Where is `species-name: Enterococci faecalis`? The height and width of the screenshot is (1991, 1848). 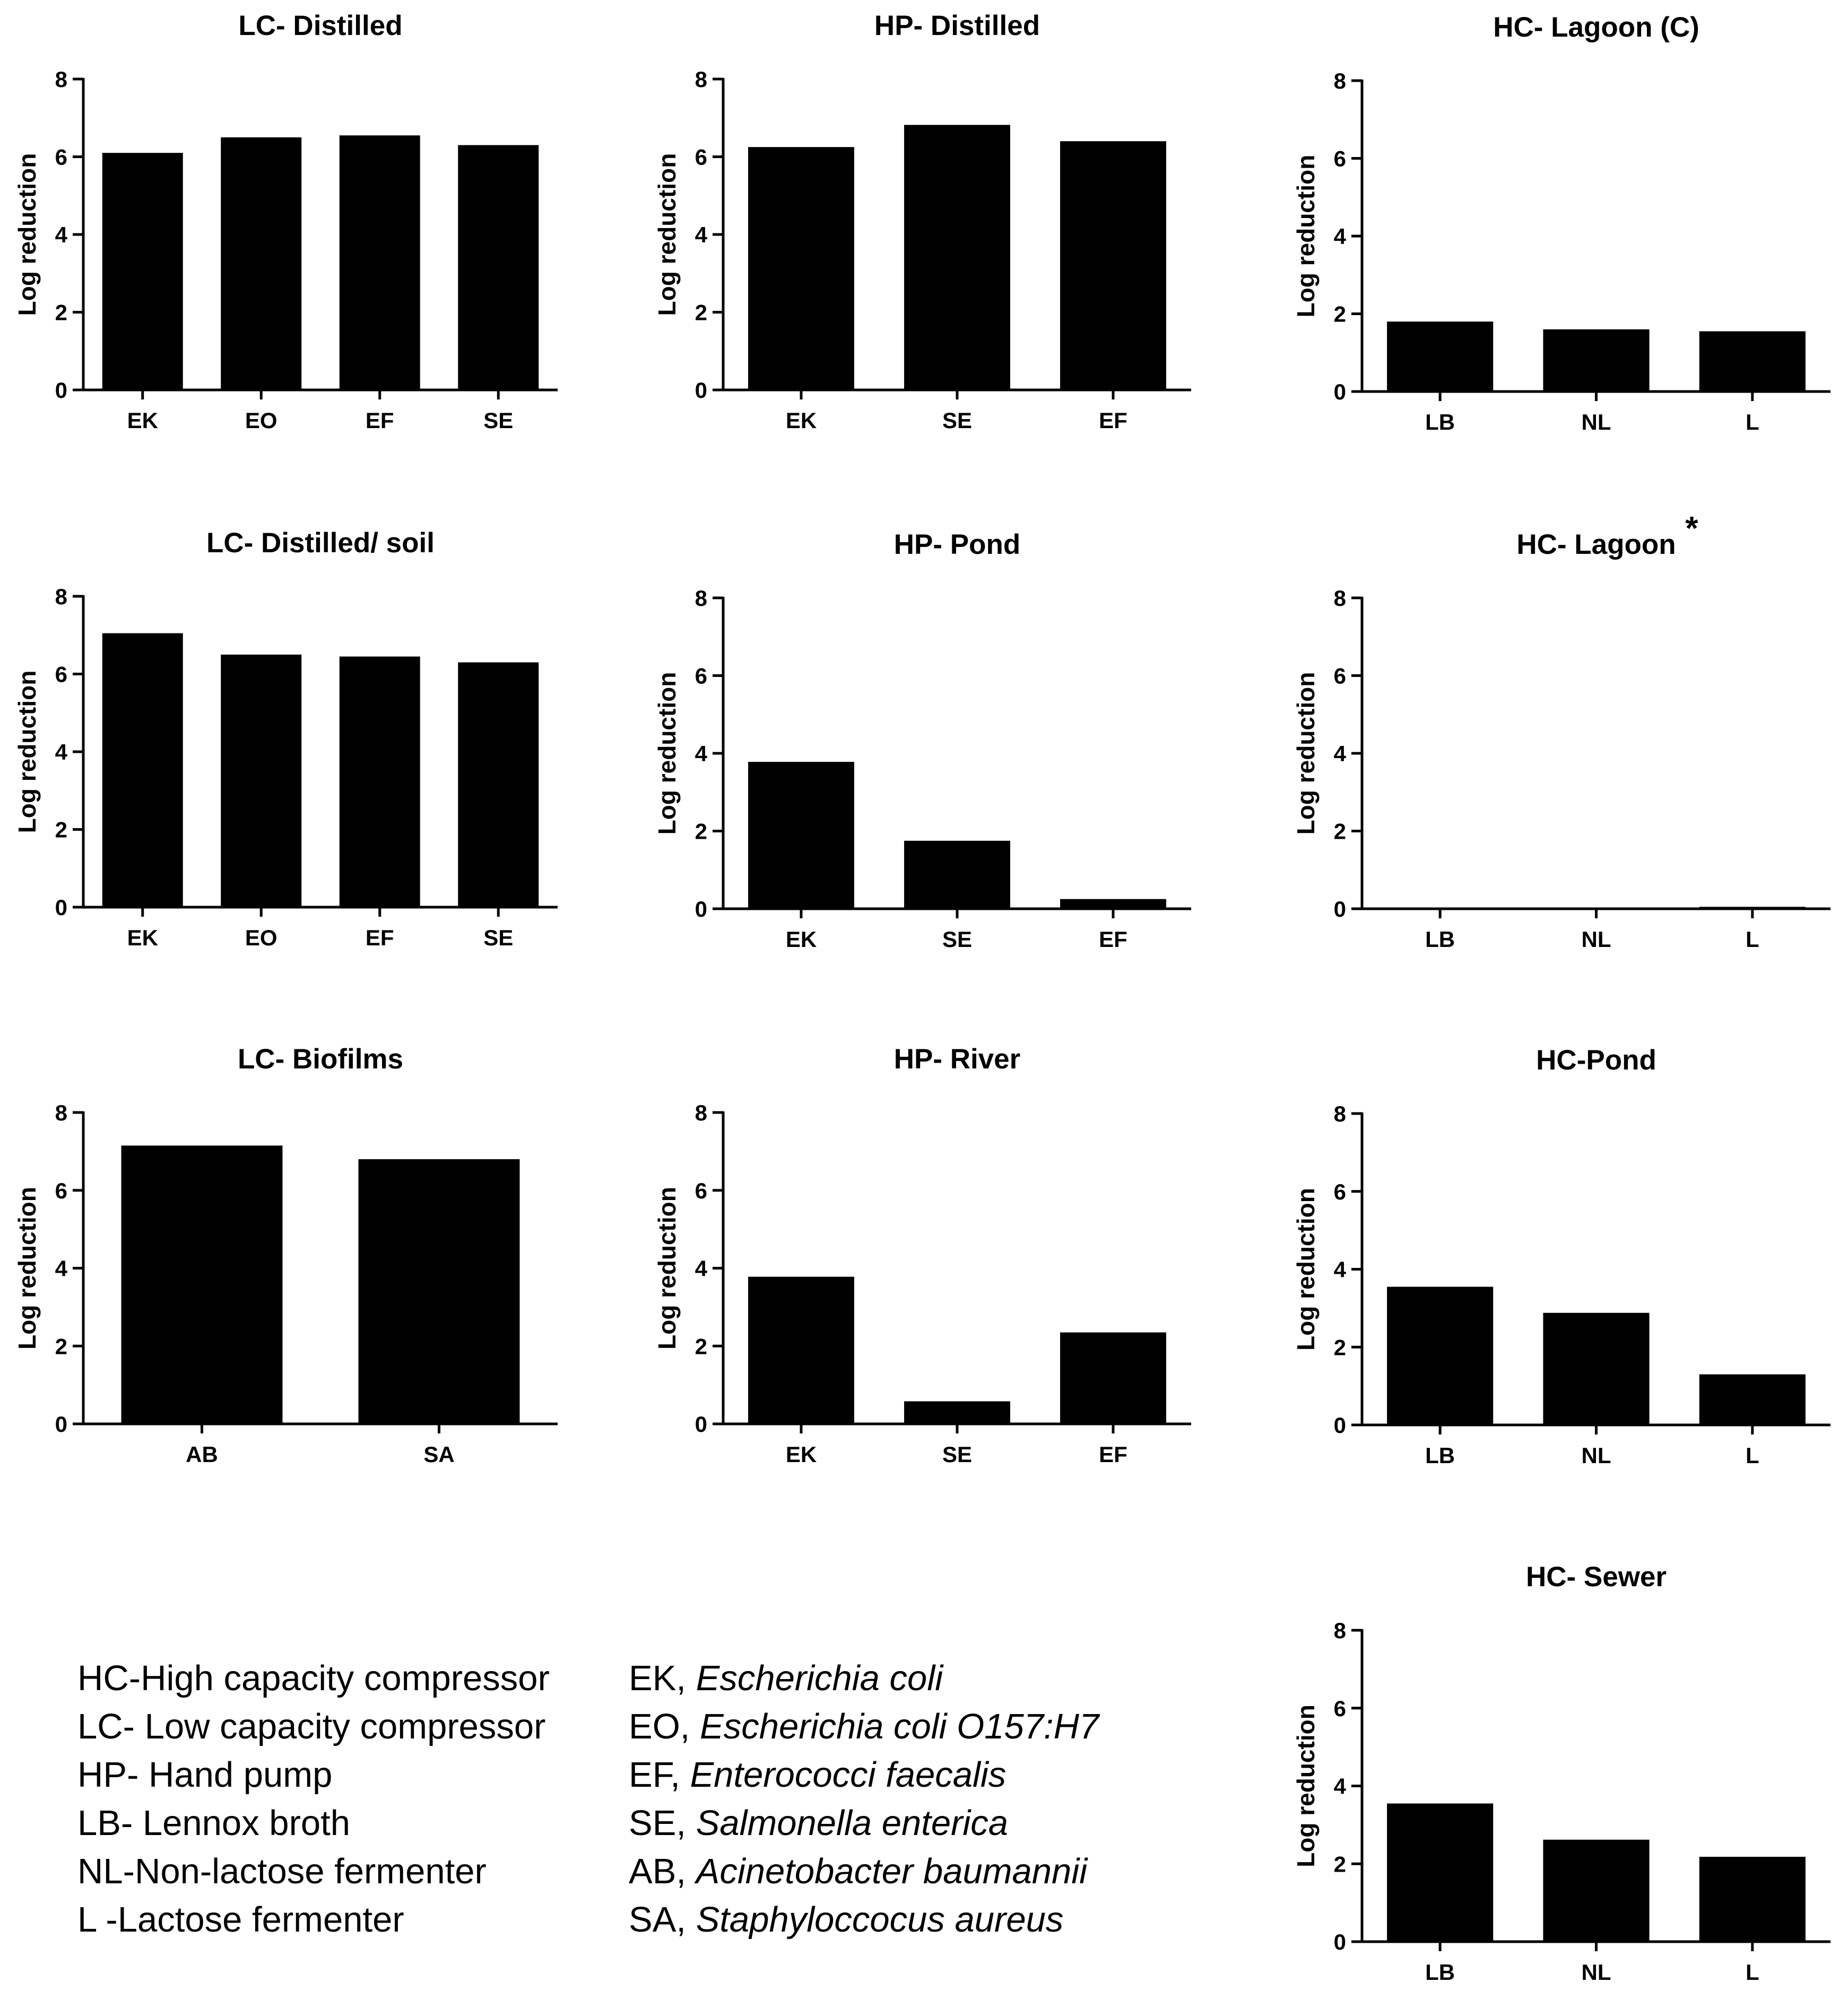
species-name: Enterococci faecalis is located at coordinates (848, 1775).